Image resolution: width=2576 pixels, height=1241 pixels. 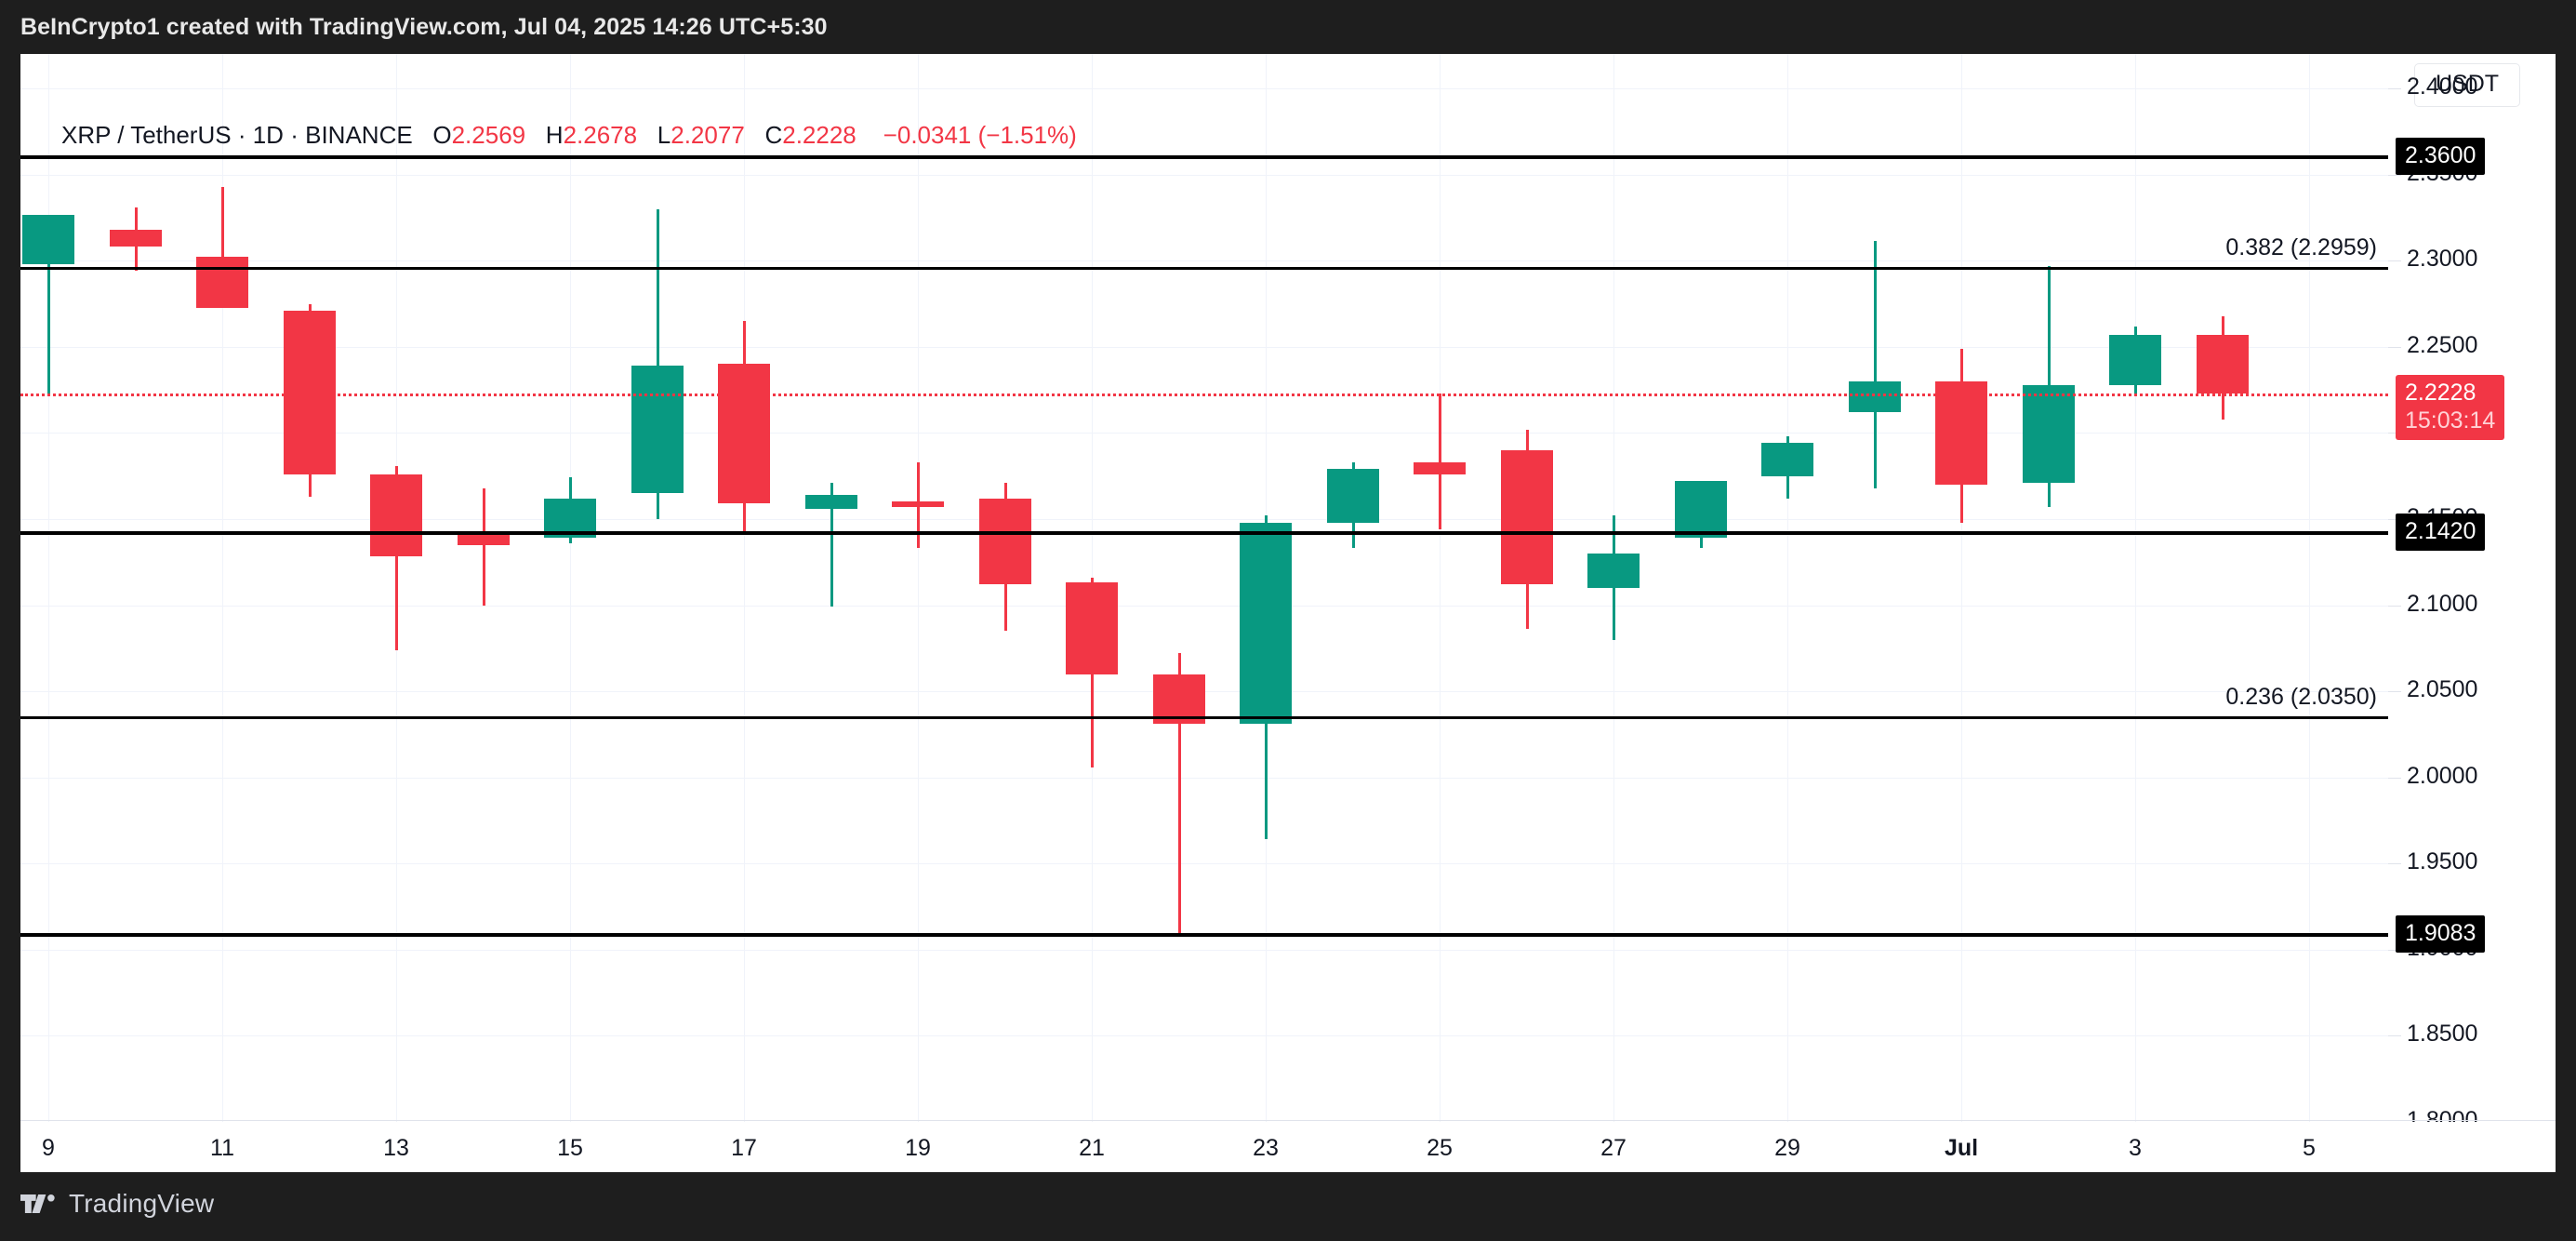 What do you see at coordinates (2450, 420) in the screenshot?
I see `last-price-countdown: 15:03:14` at bounding box center [2450, 420].